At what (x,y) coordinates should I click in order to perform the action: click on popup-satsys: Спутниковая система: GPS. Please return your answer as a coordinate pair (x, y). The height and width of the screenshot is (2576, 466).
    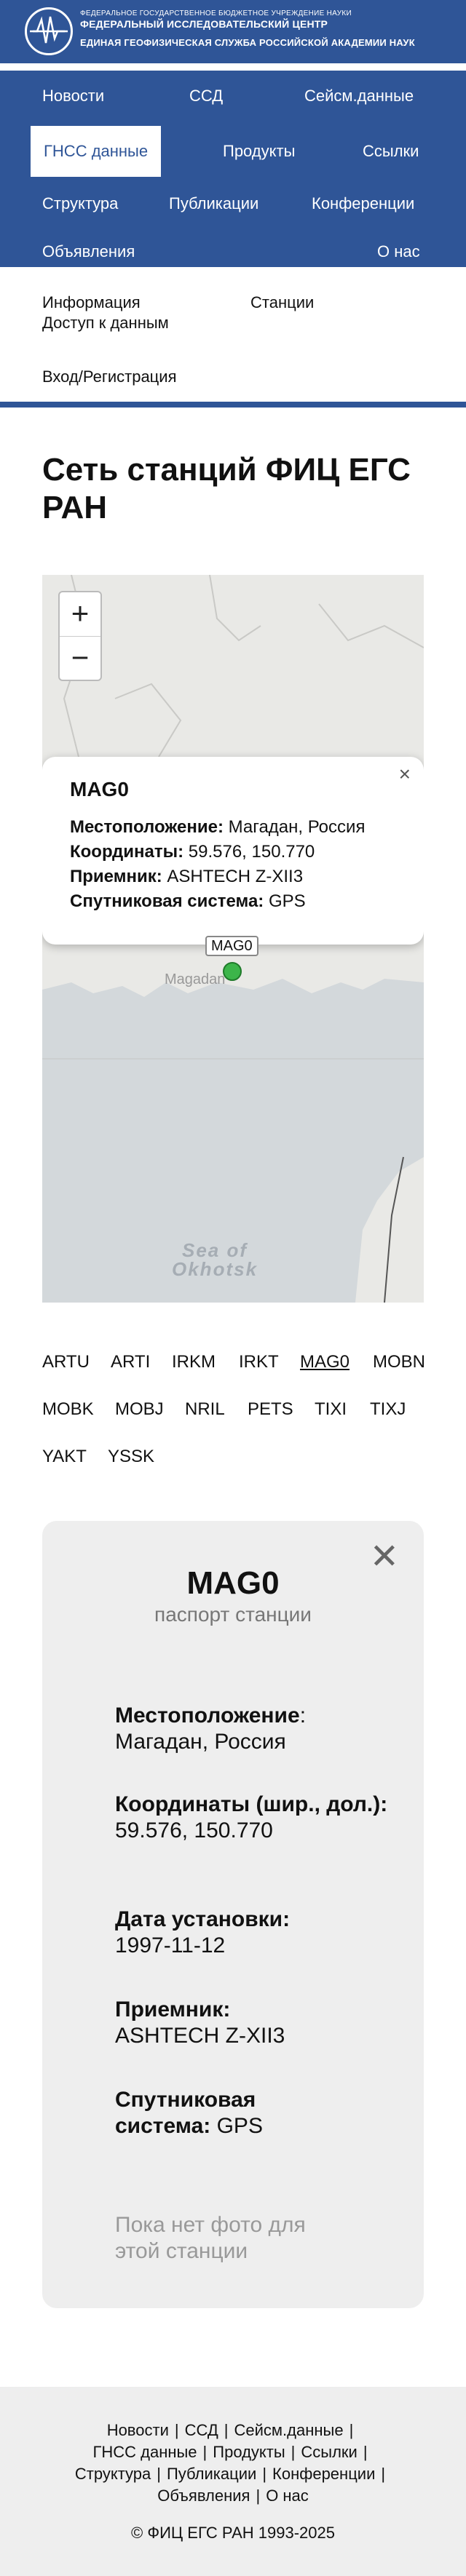
    Looking at the image, I should click on (233, 902).